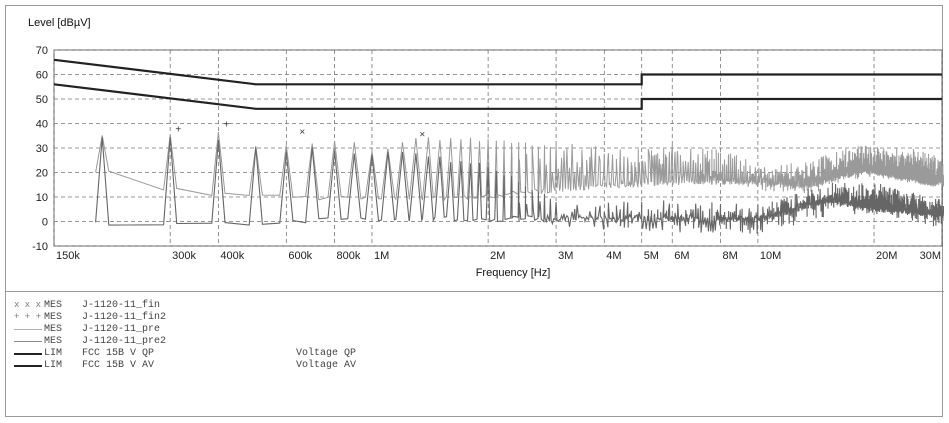  I want to click on legend-marker: + + +, so click(28, 317).